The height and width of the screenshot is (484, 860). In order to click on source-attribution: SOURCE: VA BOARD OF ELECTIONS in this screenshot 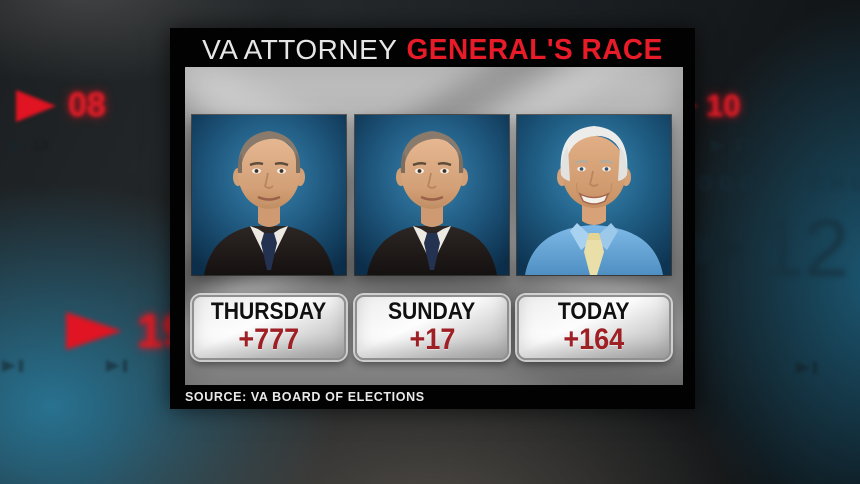, I will do `click(305, 397)`.